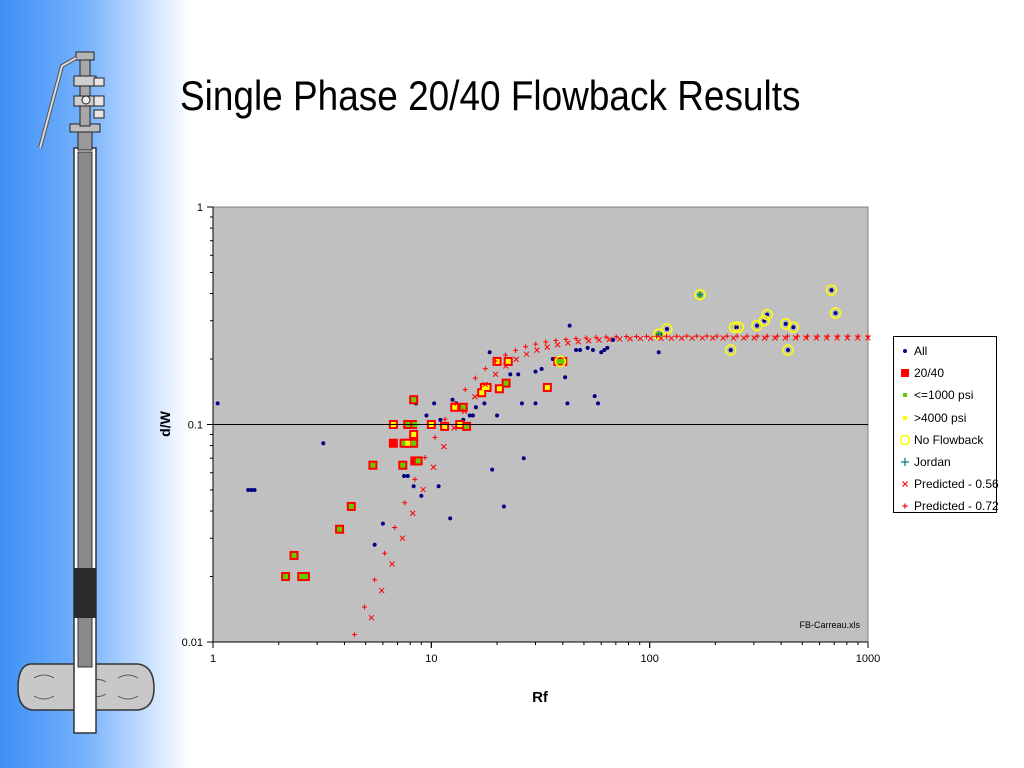 The width and height of the screenshot is (1024, 768). Describe the element at coordinates (947, 351) in the screenshot. I see `legend-item-all: All` at that location.